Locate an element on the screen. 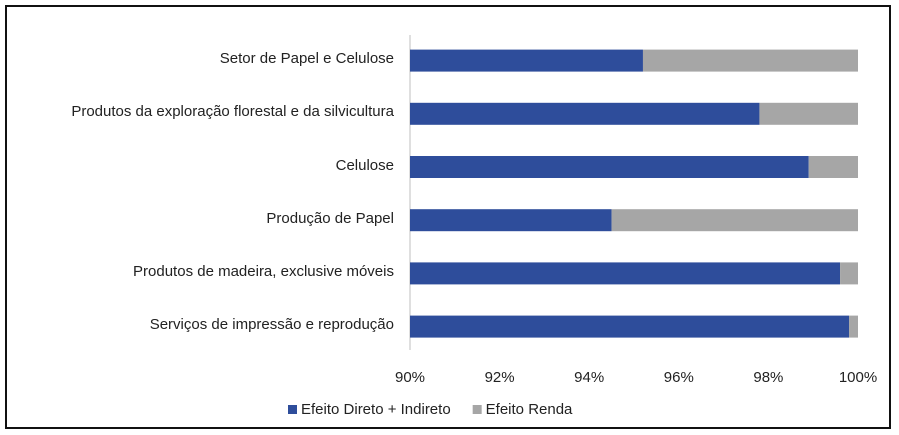 The width and height of the screenshot is (899, 435). x-tick-label: 90% is located at coordinates (410, 377).